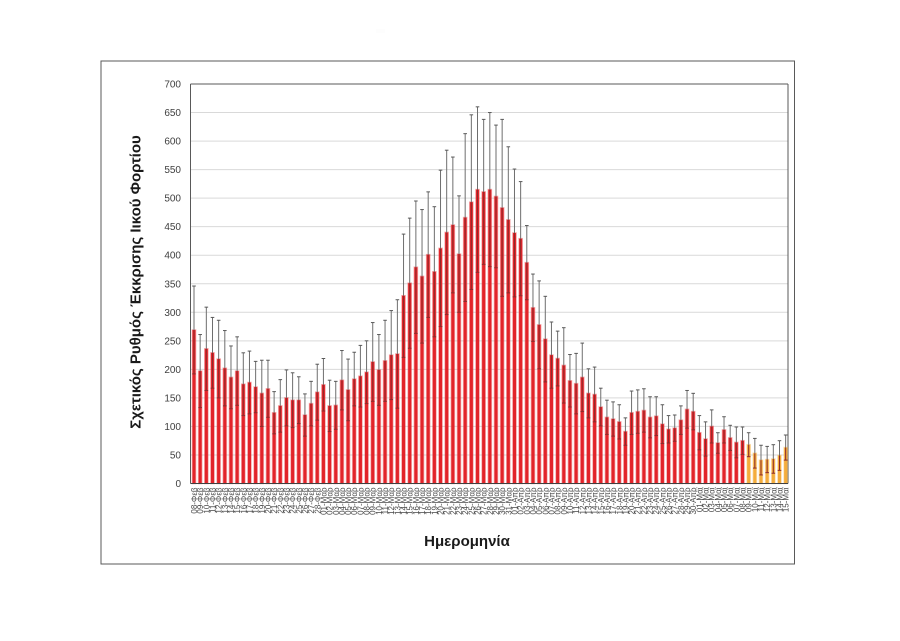  I want to click on svg-text: 04-Μαϊ, so click(718, 499).